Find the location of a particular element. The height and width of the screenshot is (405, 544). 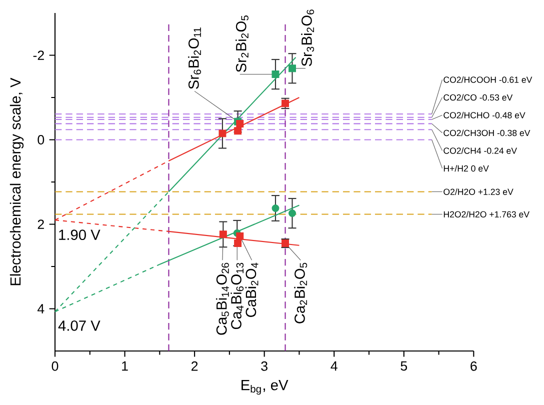

x-tick-label: 2 is located at coordinates (195, 366).